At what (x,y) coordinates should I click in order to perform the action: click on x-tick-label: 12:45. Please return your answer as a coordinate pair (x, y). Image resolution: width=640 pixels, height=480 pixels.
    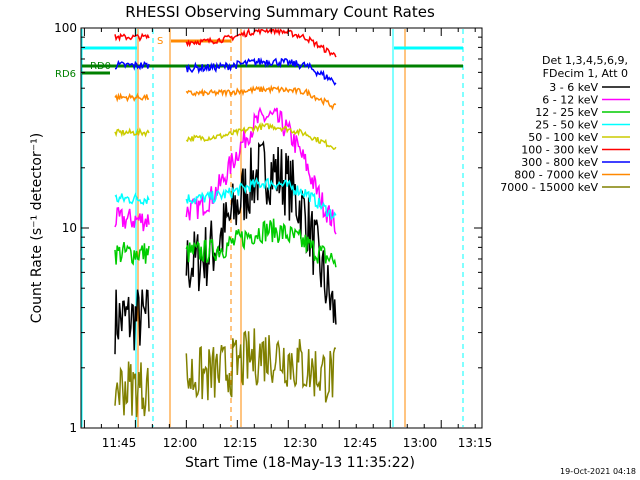
    Looking at the image, I should click on (360, 443).